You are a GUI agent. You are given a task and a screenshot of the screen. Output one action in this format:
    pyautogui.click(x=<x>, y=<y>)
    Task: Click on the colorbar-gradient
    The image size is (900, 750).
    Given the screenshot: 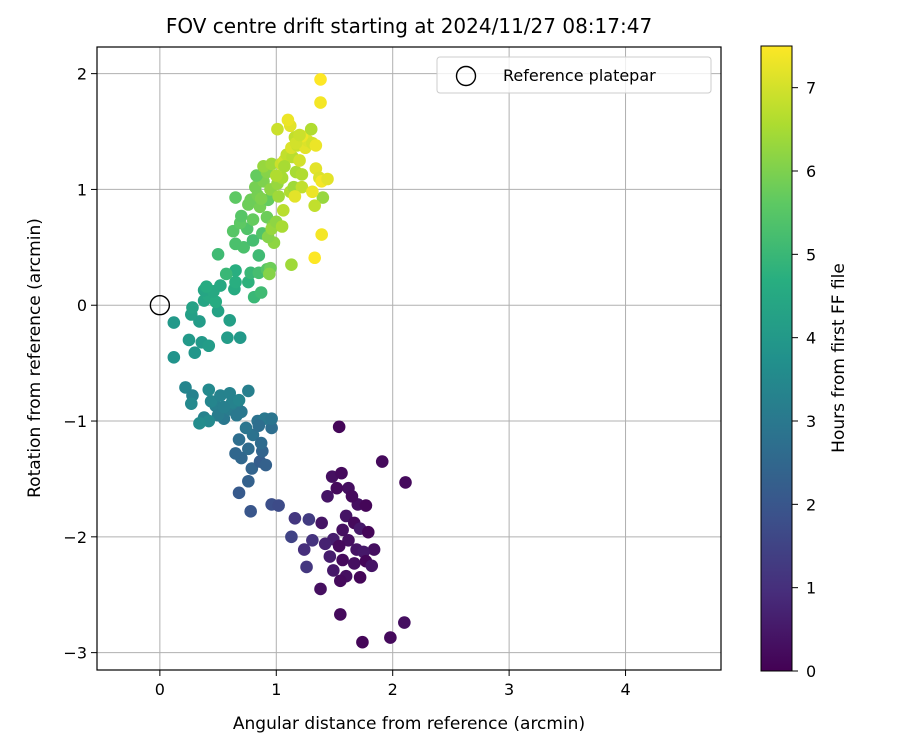 What is the action you would take?
    pyautogui.click(x=776, y=358)
    